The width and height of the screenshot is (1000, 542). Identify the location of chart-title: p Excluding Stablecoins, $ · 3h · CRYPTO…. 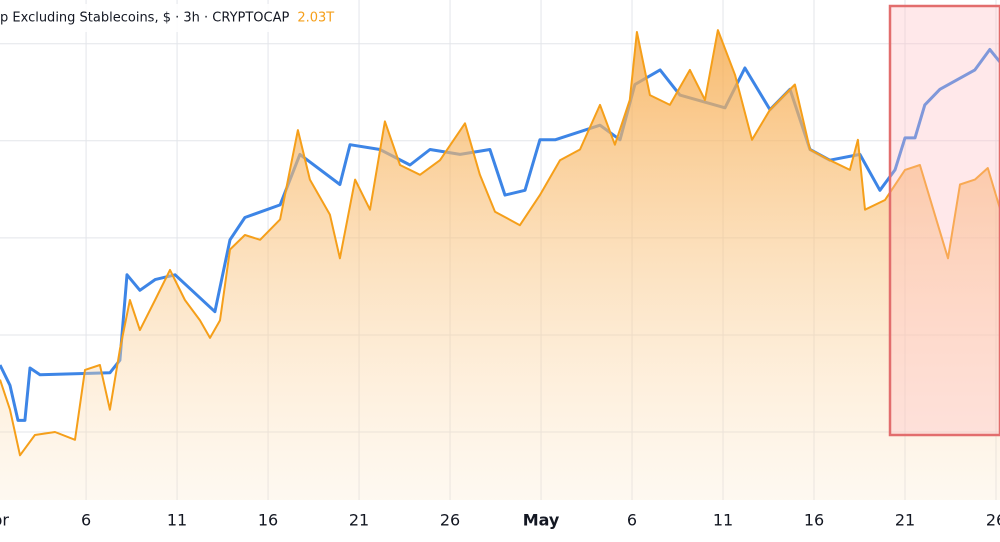
(144, 18).